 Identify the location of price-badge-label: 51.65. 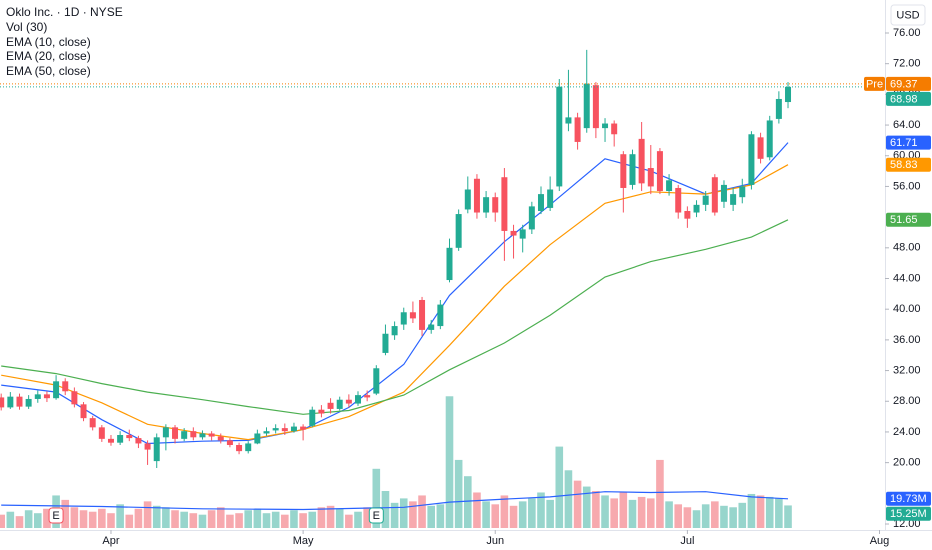
(904, 220).